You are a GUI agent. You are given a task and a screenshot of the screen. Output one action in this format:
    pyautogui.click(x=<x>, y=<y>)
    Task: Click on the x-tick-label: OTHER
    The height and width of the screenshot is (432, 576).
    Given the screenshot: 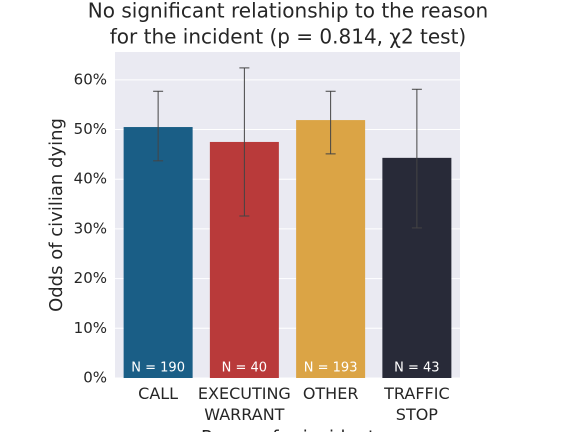 What is the action you would take?
    pyautogui.click(x=331, y=393)
    